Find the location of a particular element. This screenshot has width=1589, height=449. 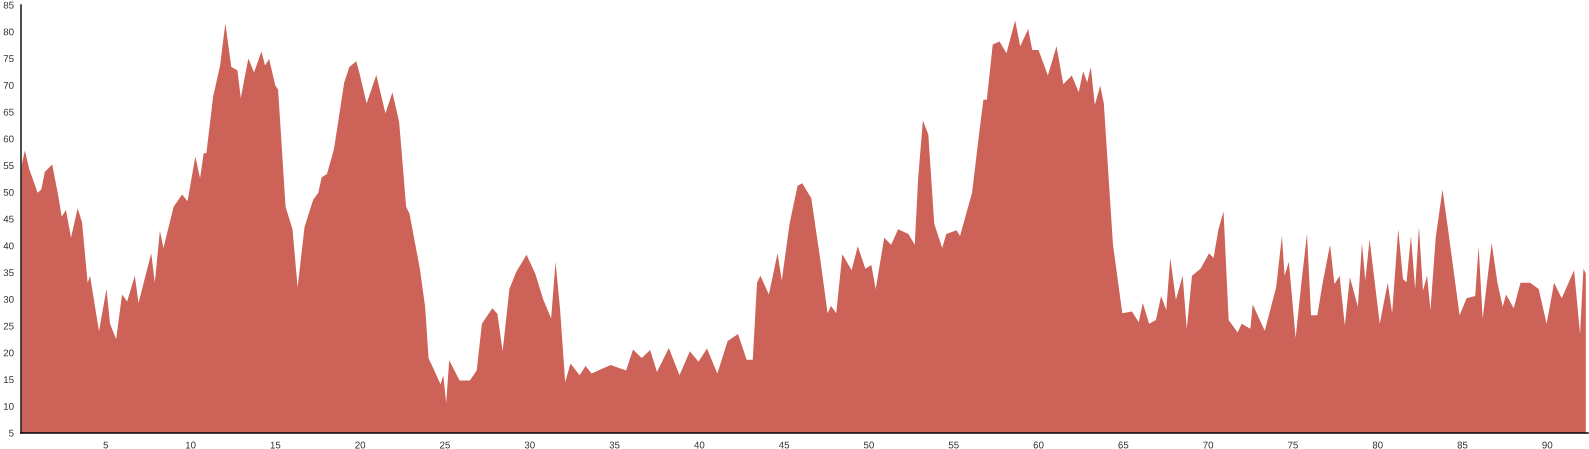

x-tick-label: 35 is located at coordinates (614, 445).